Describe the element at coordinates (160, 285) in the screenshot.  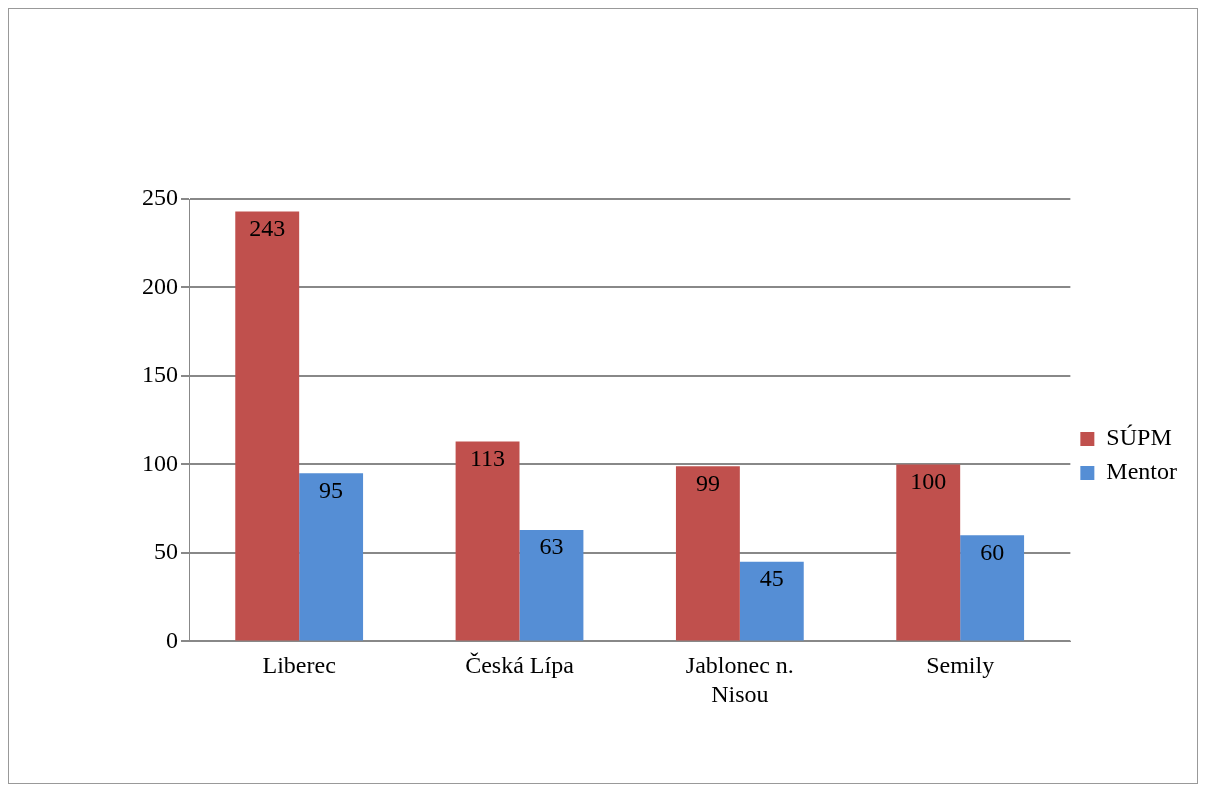
I see `y-tick-label: 200` at that location.